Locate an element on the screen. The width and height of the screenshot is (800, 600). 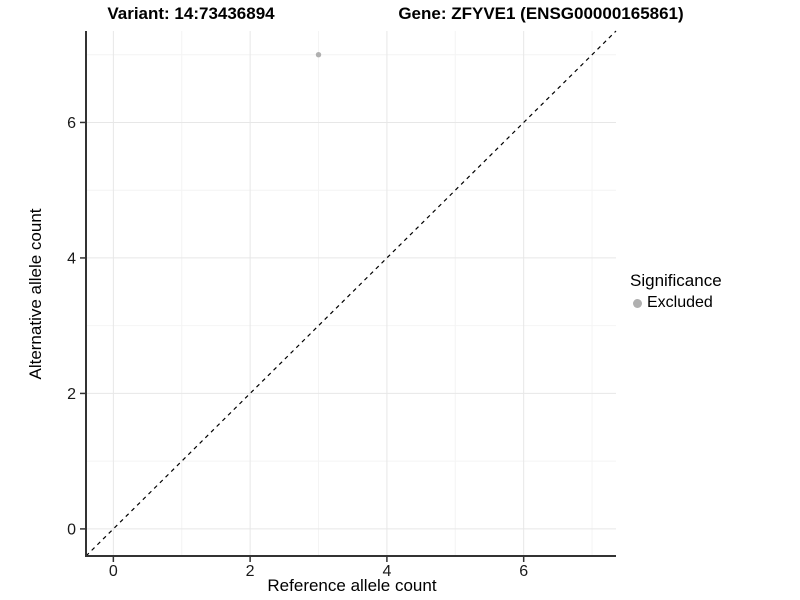
x-axis-title: Reference allele count is located at coordinates (352, 585).